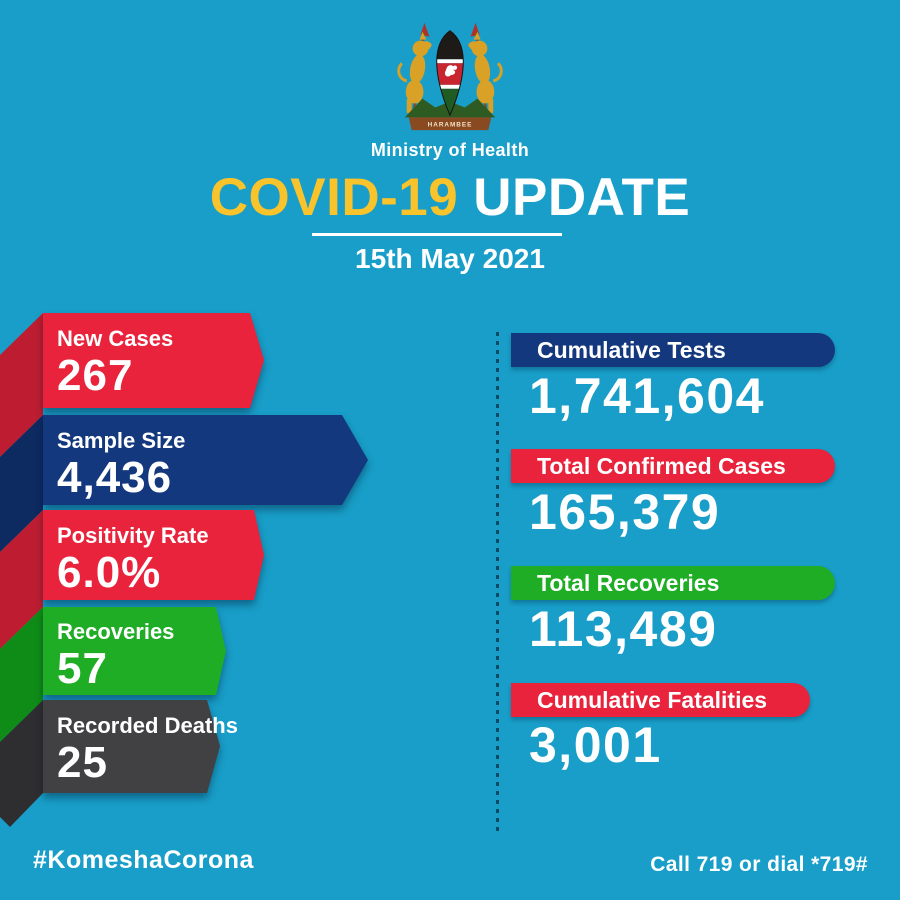  What do you see at coordinates (21, 385) in the screenshot?
I see `ribbon-fold-new-cases` at bounding box center [21, 385].